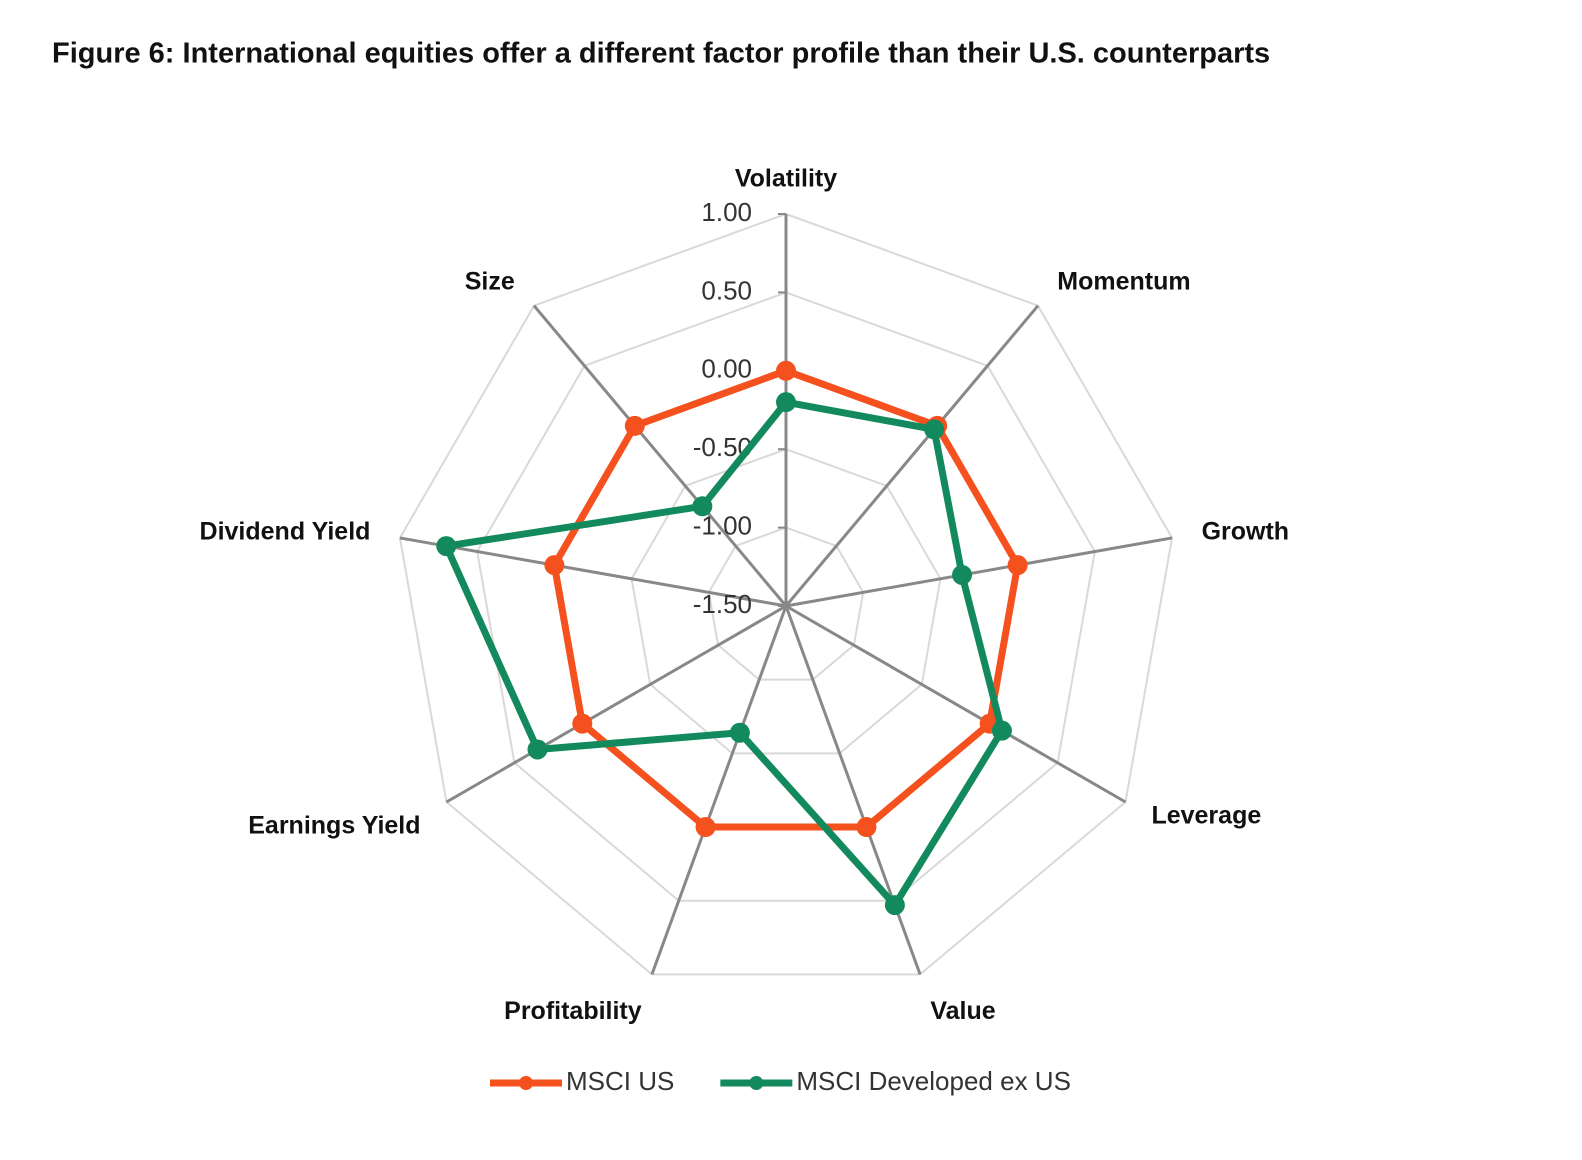  I want to click on category-label: Volatility, so click(786, 179).